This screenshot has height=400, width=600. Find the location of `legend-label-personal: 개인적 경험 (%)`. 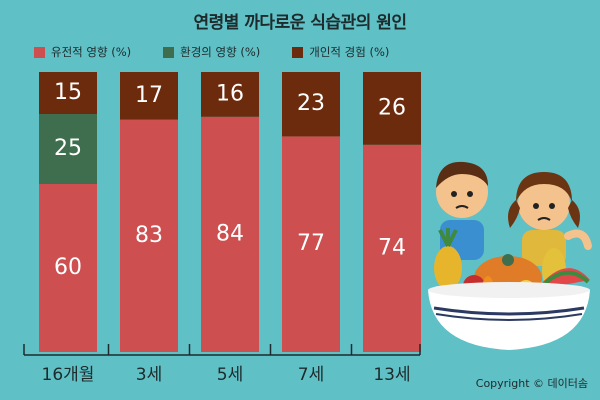

legend-label-personal: 개인적 경험 (%) is located at coordinates (349, 52).